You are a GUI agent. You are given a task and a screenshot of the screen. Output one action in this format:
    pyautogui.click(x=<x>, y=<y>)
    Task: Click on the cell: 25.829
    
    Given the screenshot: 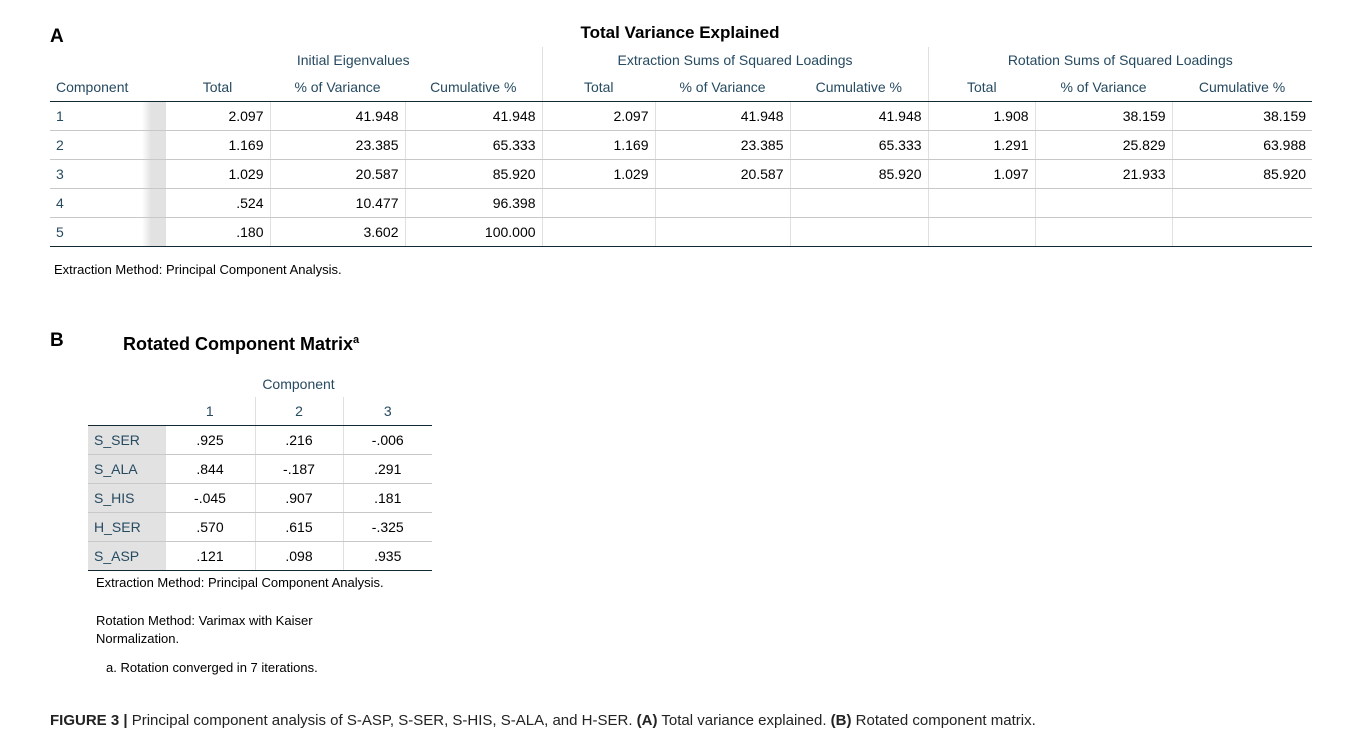 What is the action you would take?
    pyautogui.click(x=1103, y=145)
    